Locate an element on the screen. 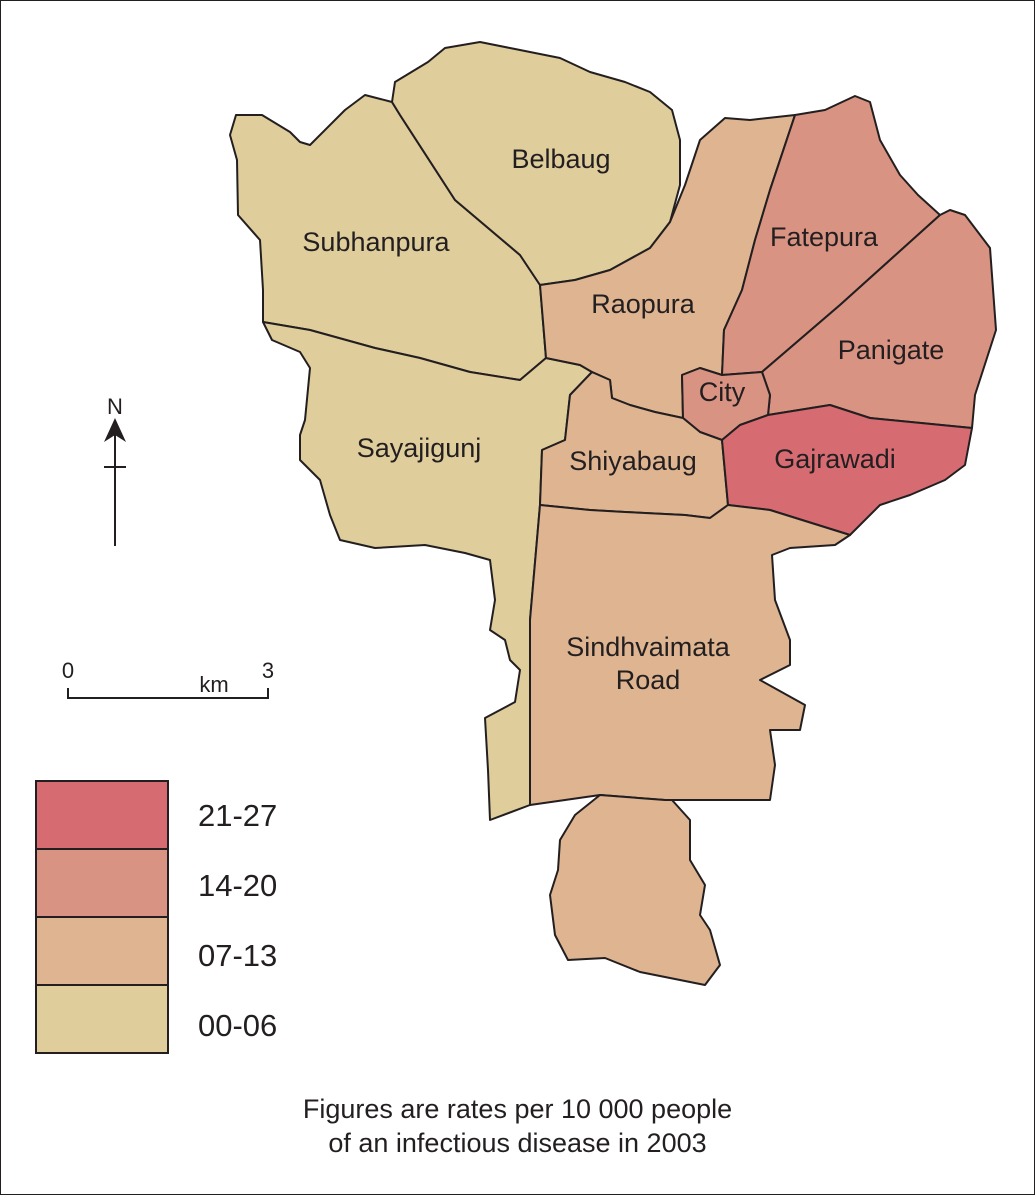 Image resolution: width=1035 pixels, height=1195 pixels. scale-bar: 0 km 3 is located at coordinates (168, 678).